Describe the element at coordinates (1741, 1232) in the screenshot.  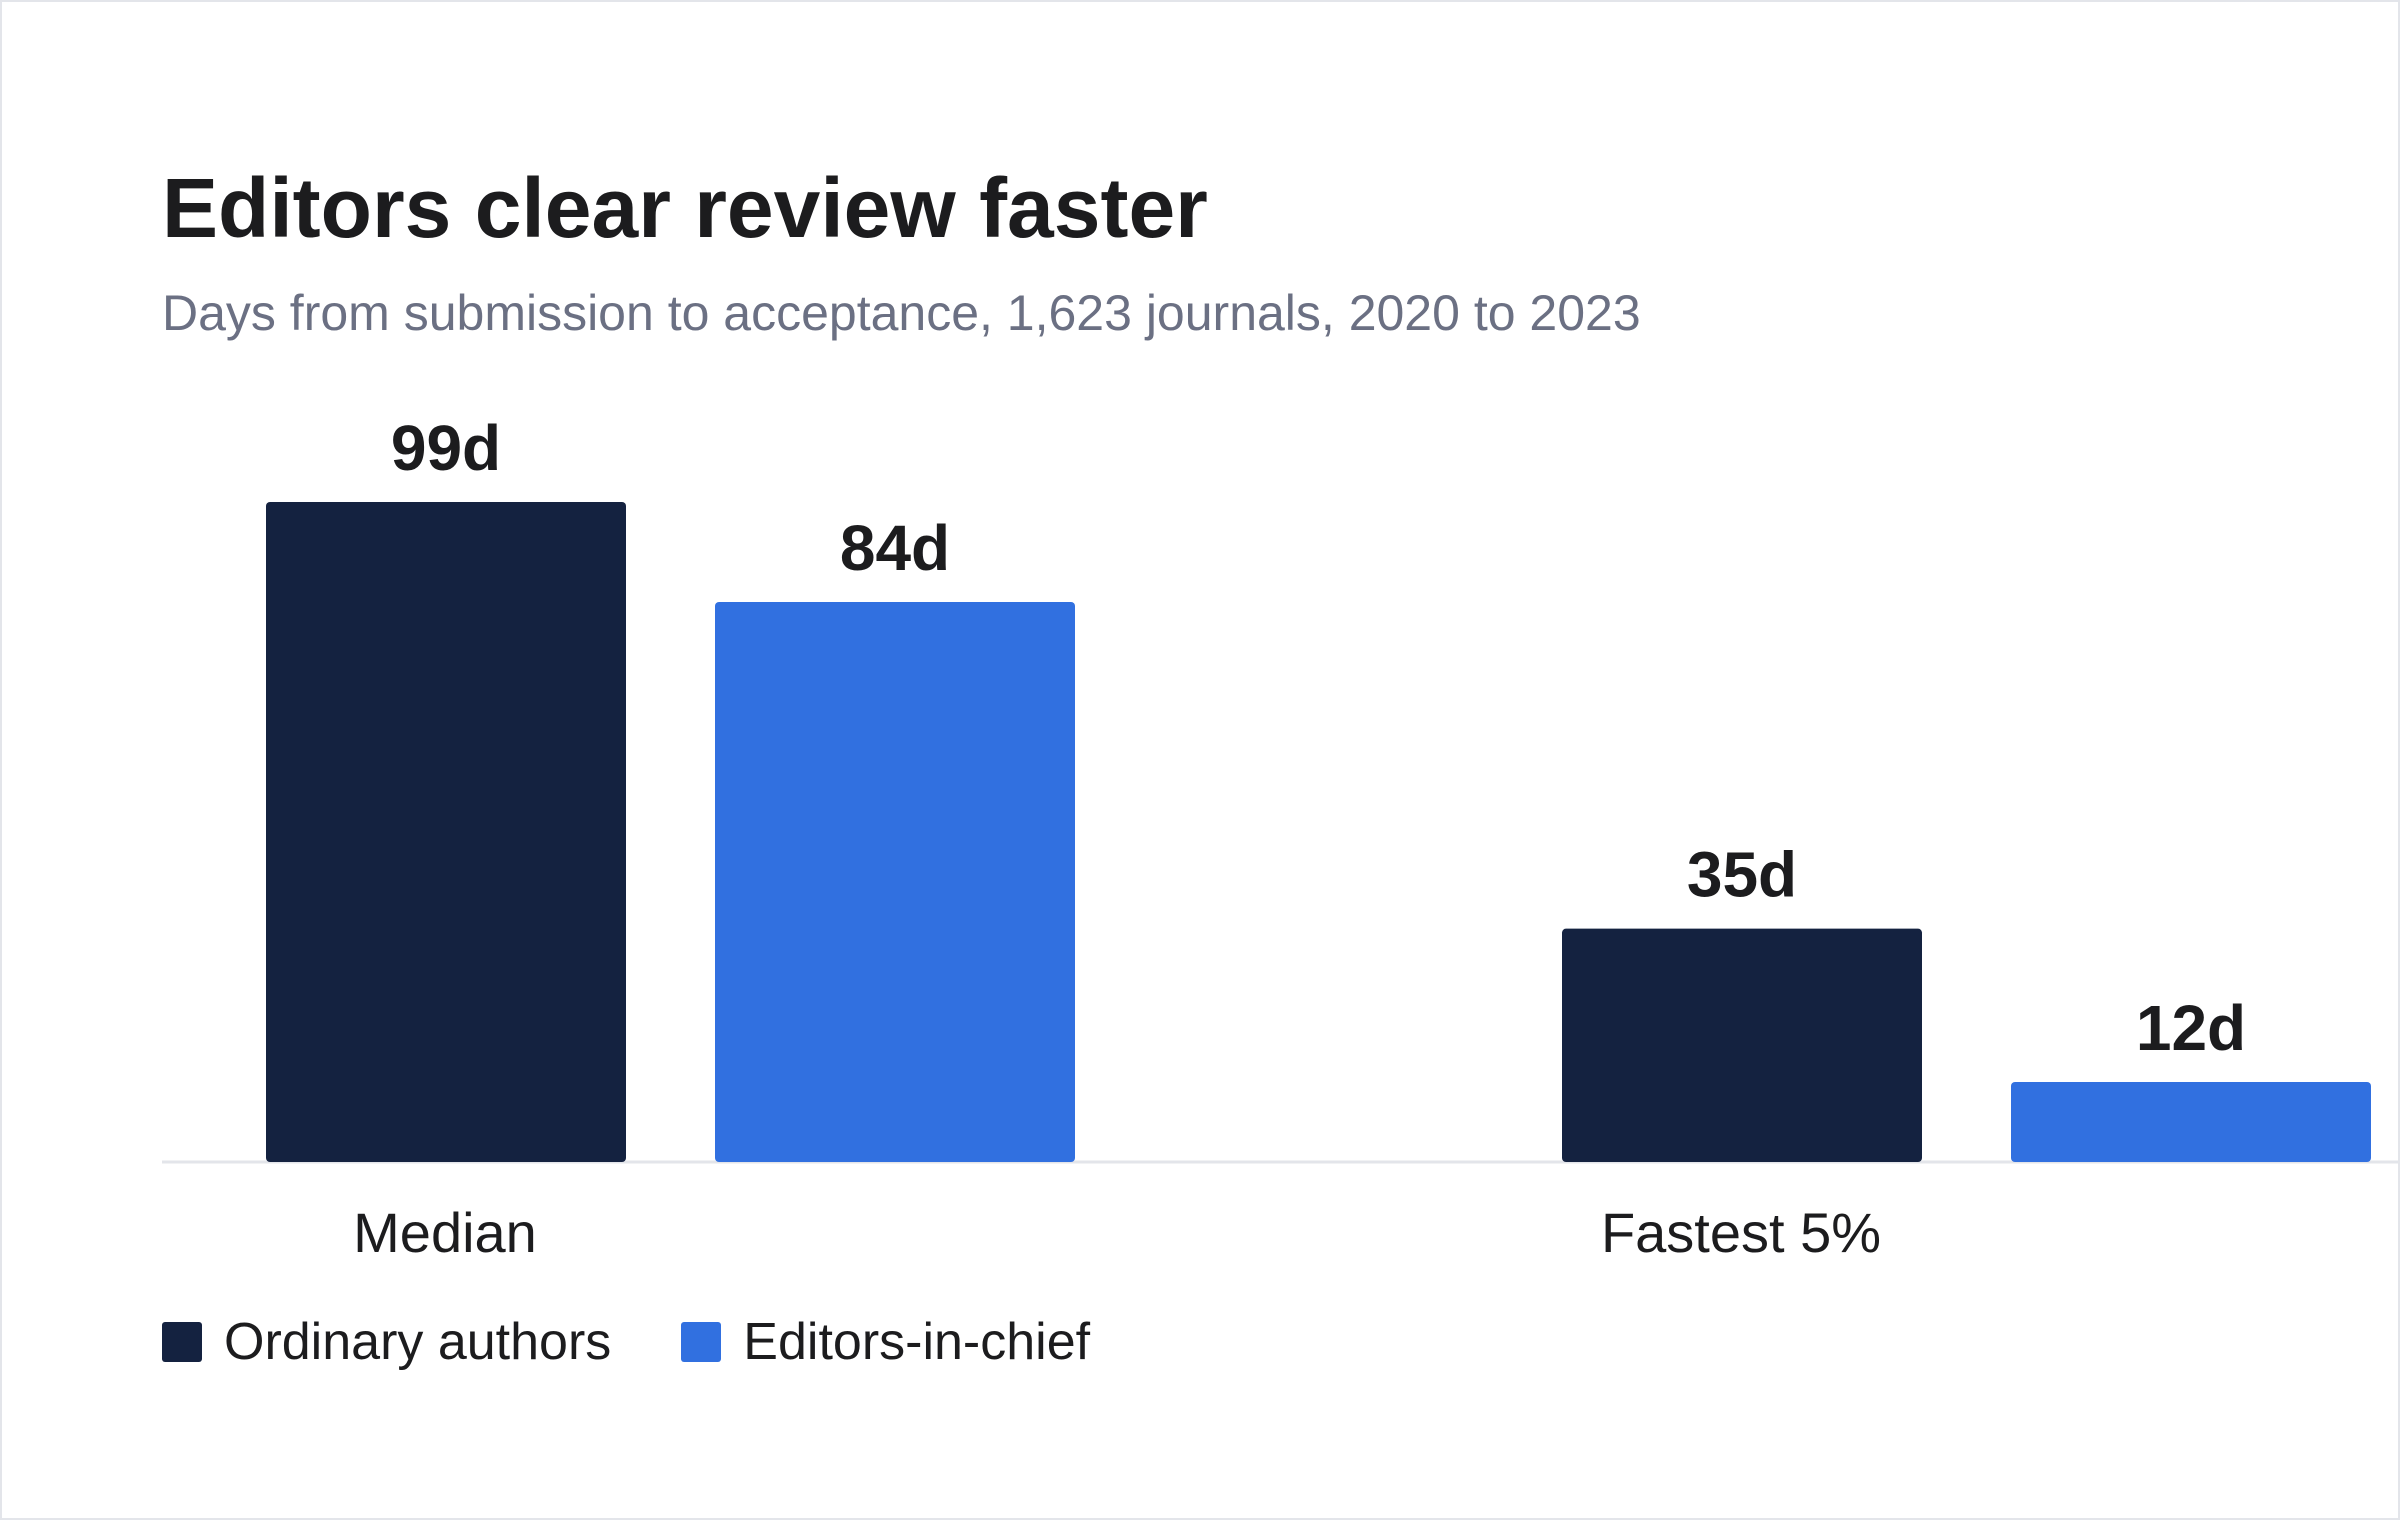
I see `x-tick-label-fastest-5: Fastest 5%` at that location.